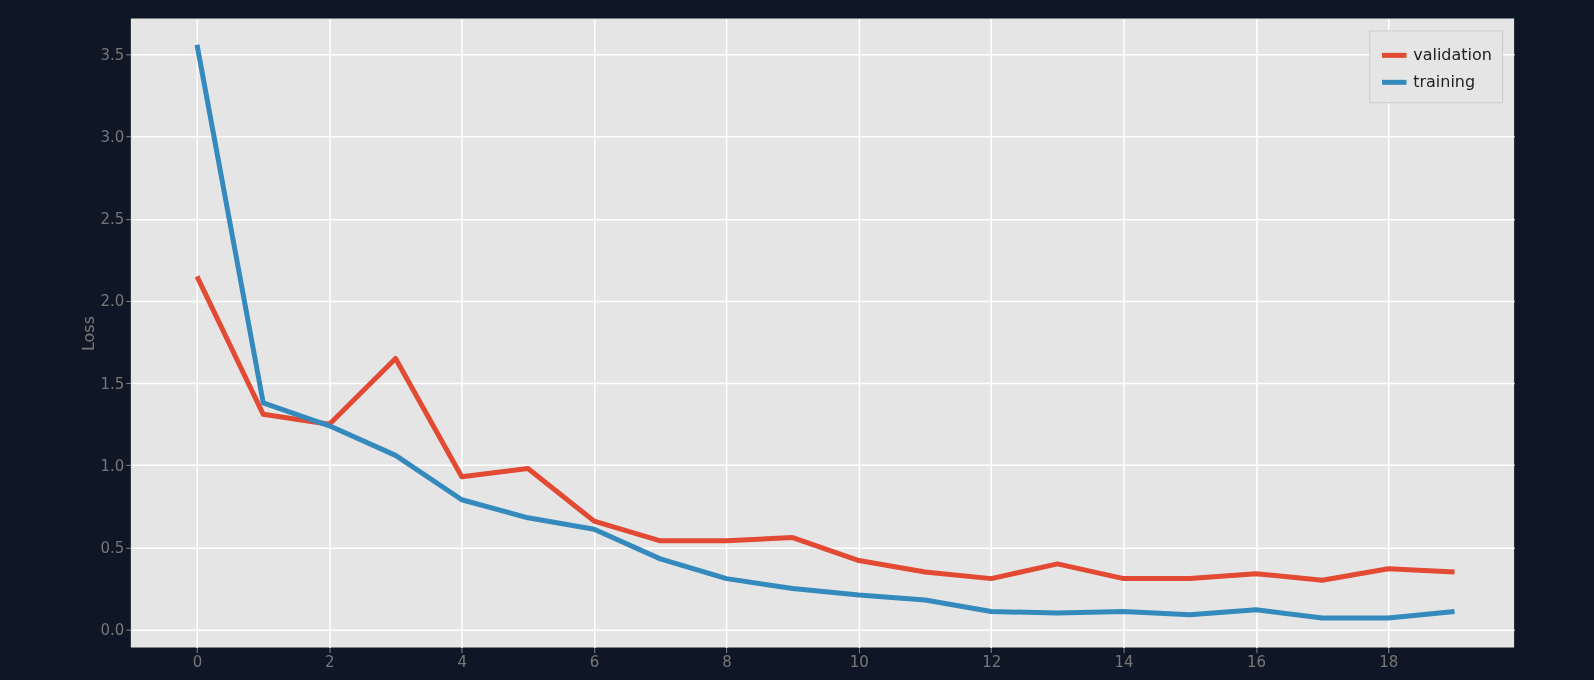 The image size is (1594, 690). Describe the element at coordinates (112, 55) in the screenshot. I see `y-tick-label: 3.5` at that location.